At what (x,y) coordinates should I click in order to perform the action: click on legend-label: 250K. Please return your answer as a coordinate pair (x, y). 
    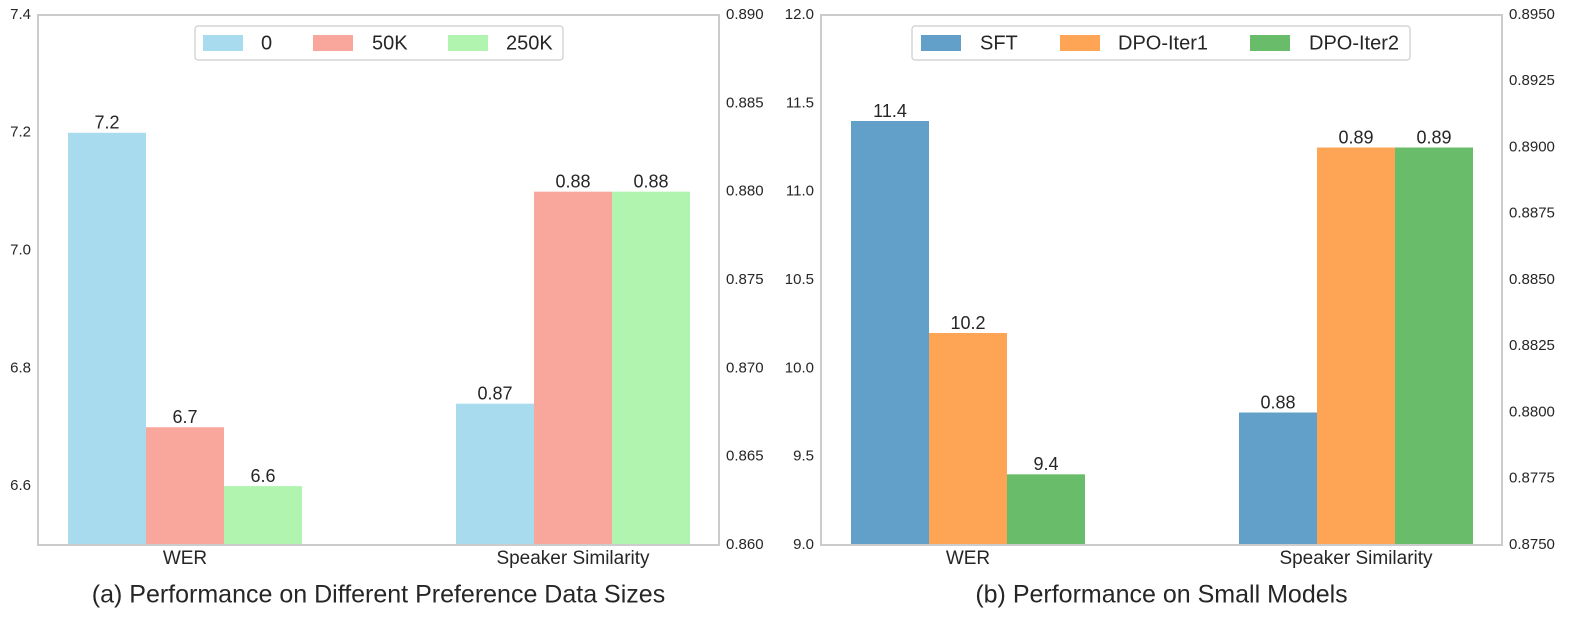
    Looking at the image, I should click on (529, 43).